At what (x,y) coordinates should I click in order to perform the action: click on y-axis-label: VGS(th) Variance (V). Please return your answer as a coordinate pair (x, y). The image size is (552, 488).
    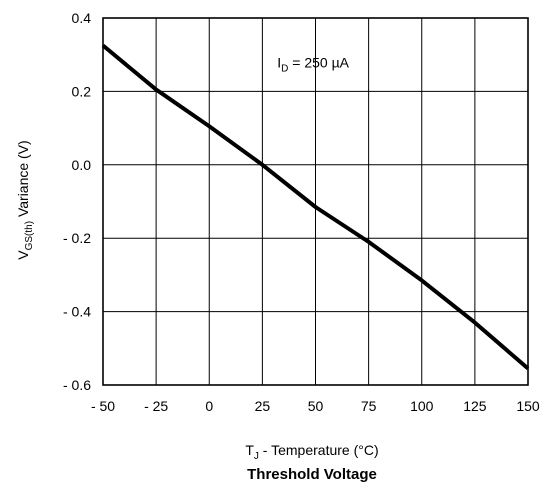
    Looking at the image, I should click on (25, 199).